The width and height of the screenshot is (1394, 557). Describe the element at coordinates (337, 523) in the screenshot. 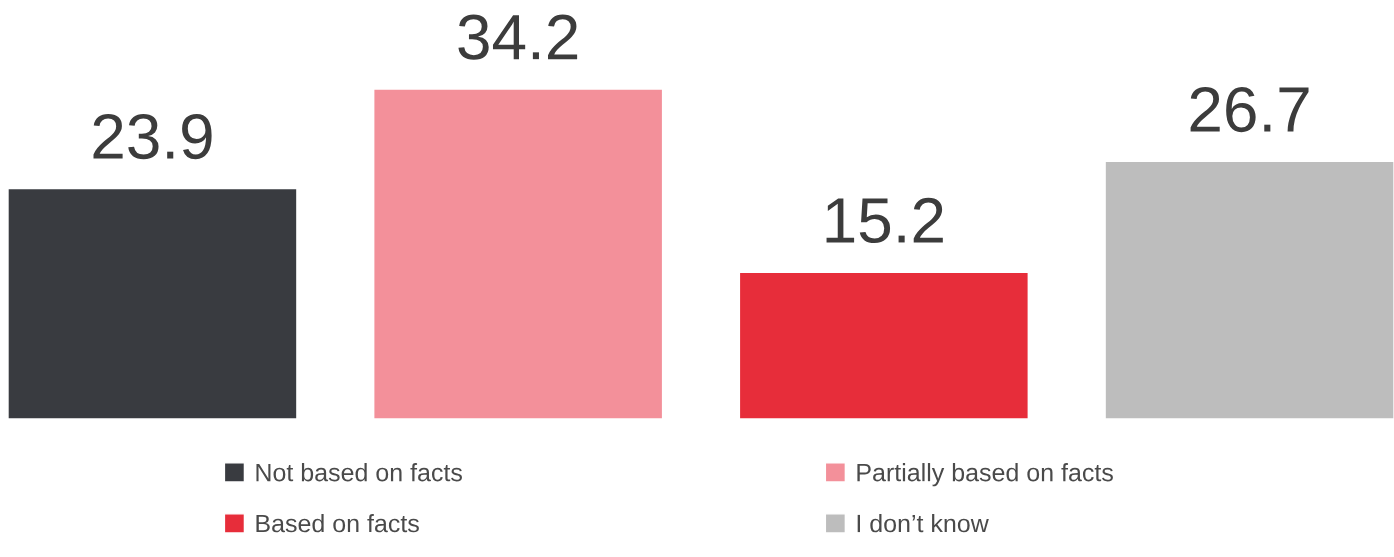

I see `legend-label: Based on facts` at that location.